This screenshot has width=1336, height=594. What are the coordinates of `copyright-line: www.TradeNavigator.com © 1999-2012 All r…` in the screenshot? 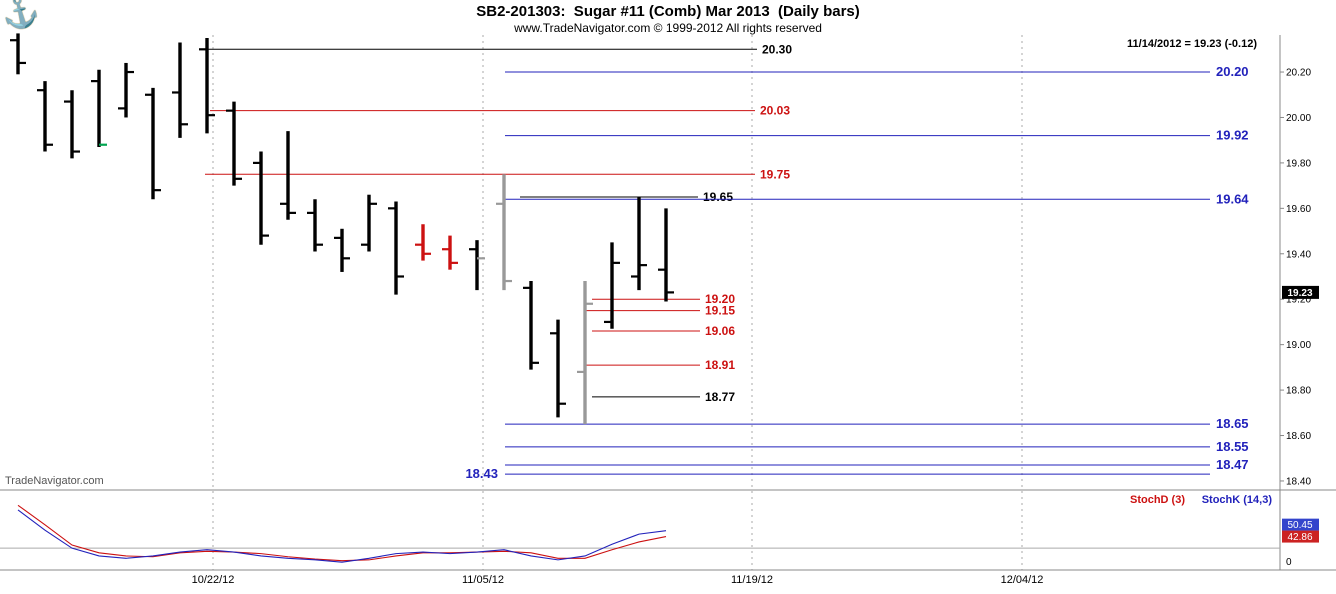 It's located at (668, 28).